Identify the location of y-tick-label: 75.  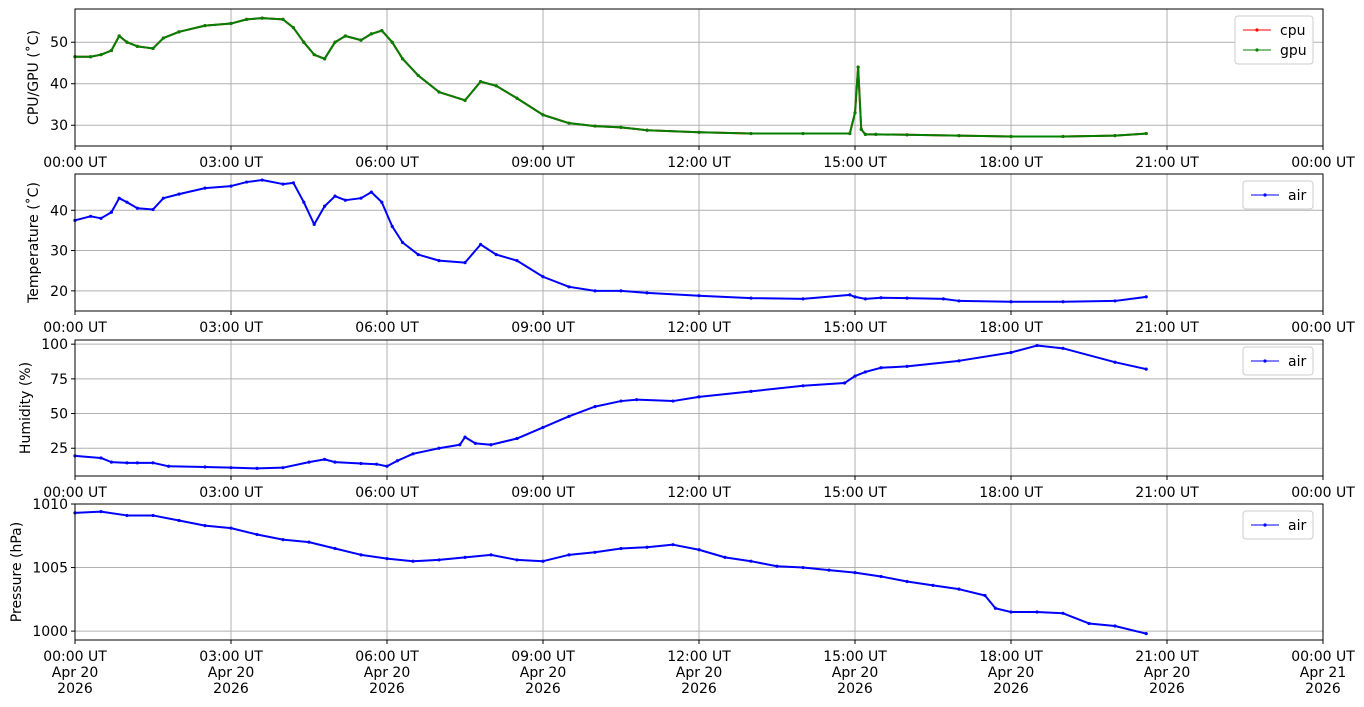
(59, 380).